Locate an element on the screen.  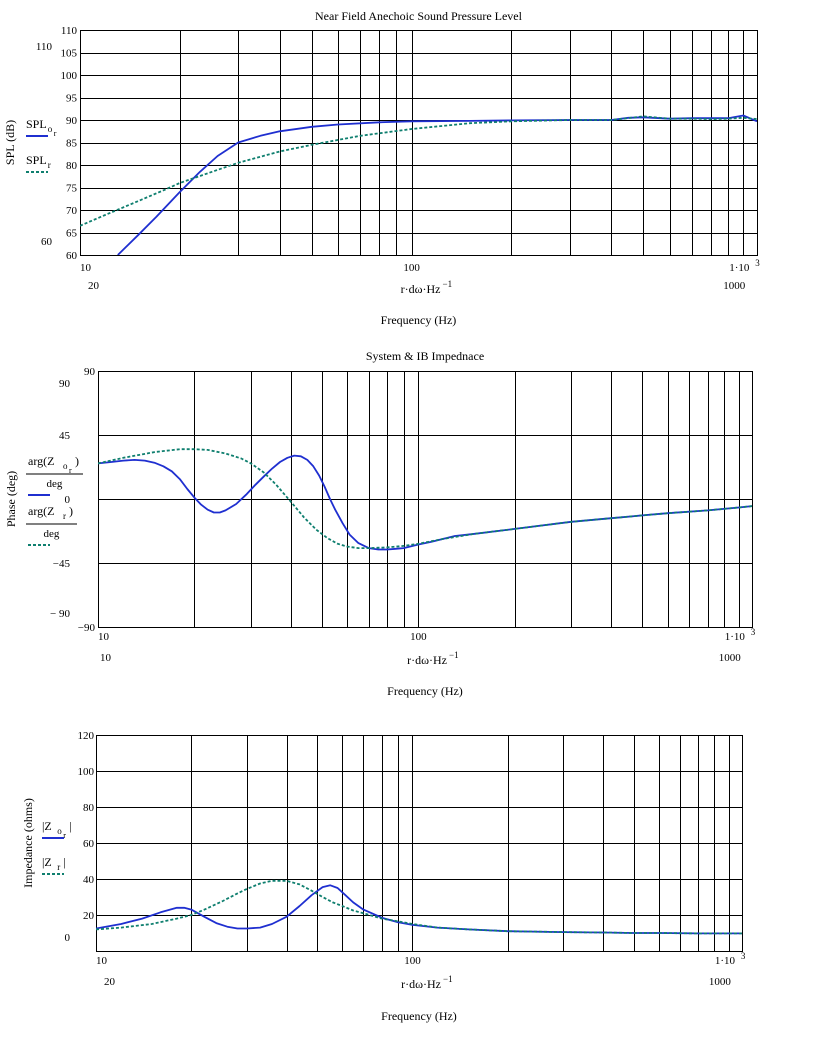
chart-title: System & IB Impednace is located at coordinates (425, 356).